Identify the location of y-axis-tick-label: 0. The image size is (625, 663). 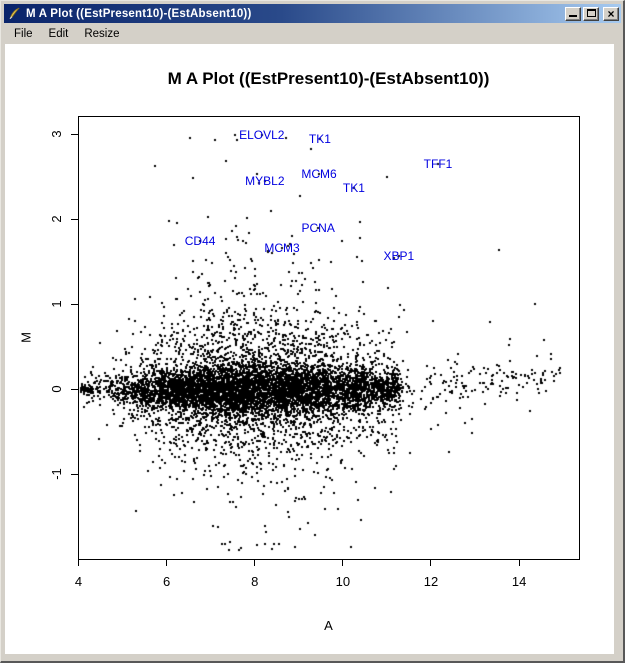
(56, 389).